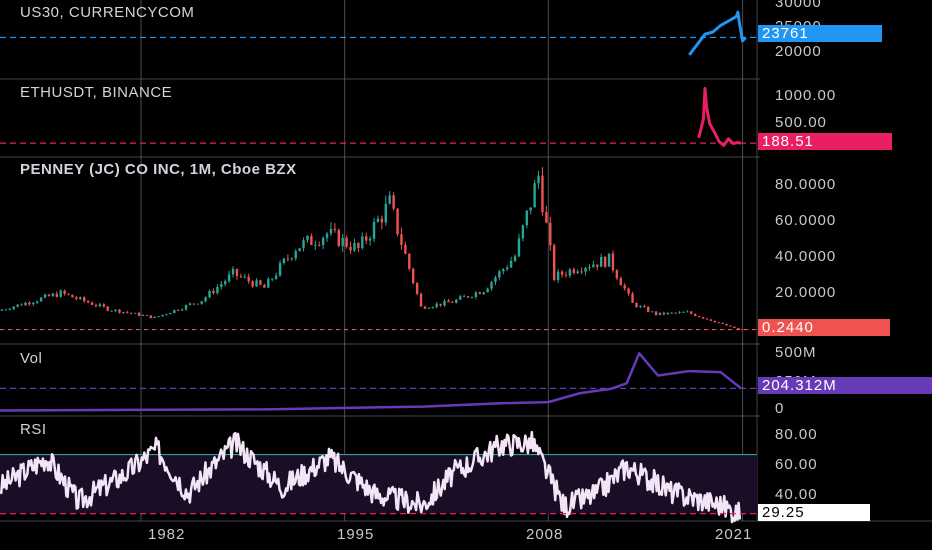 This screenshot has height=550, width=932. Describe the element at coordinates (107, 12) in the screenshot. I see `pane-label-us30: US30, CURRENCYCOM` at that location.